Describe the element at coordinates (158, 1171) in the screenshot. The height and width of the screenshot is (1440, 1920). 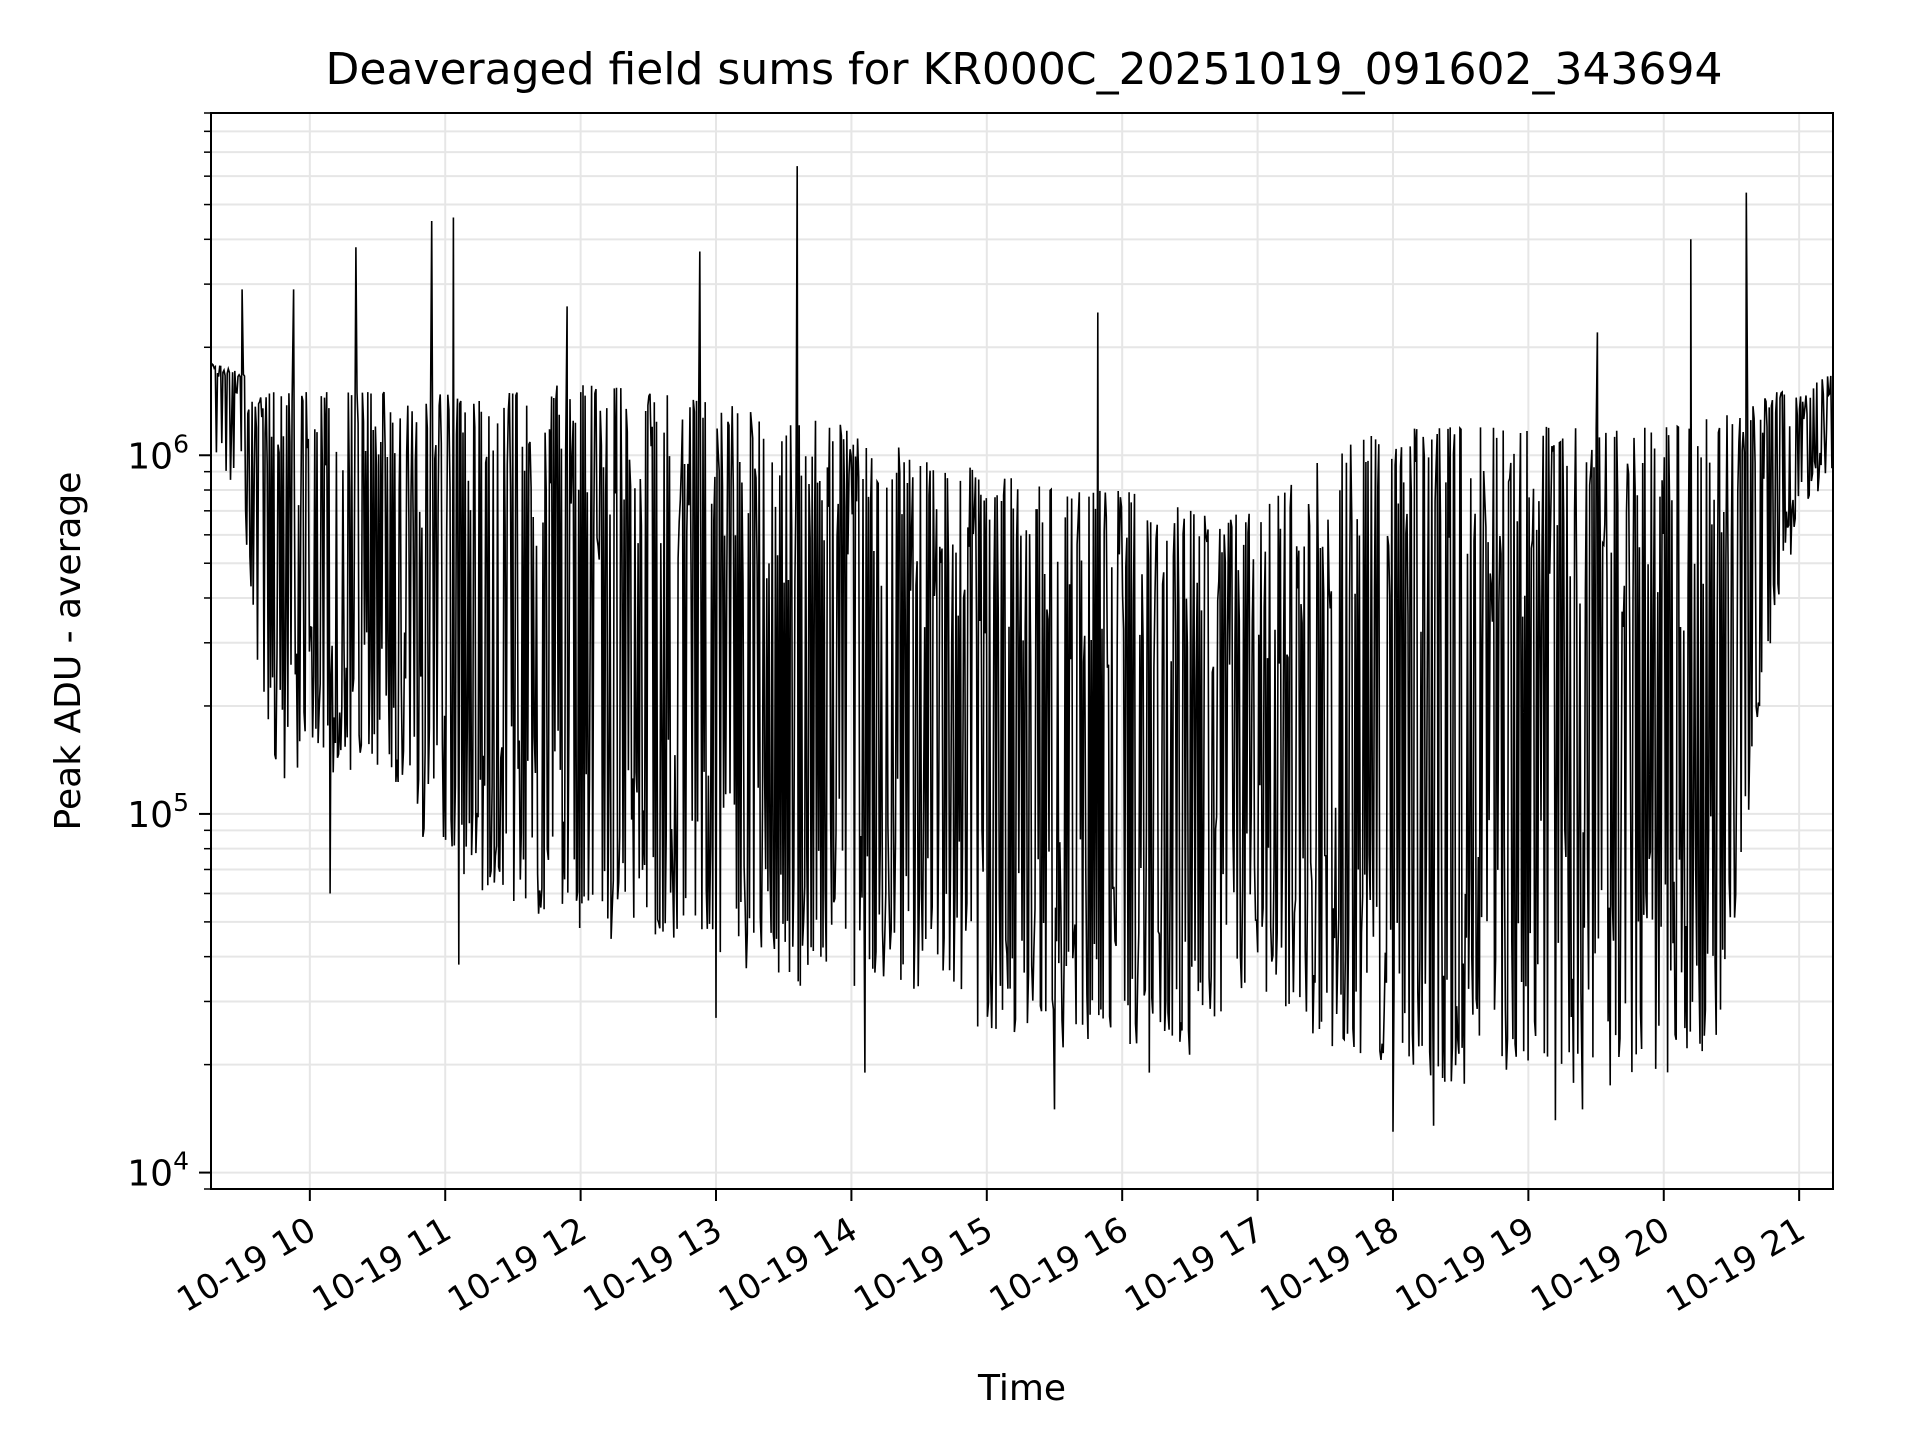
I see `y-tick-label: 10⁴` at that location.